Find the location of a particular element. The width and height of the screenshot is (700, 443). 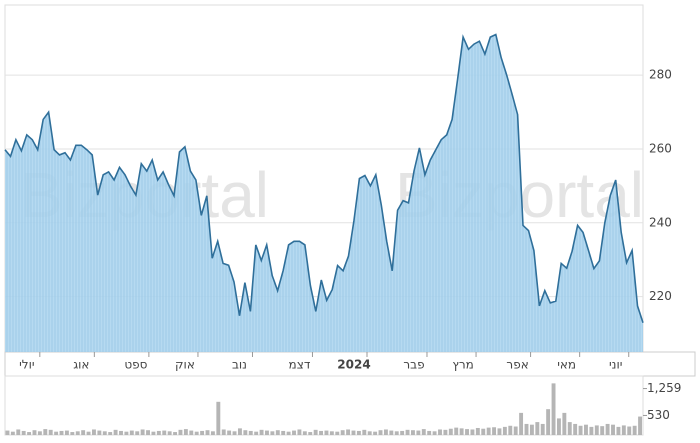

y-tick-label: 220 is located at coordinates (660, 296).